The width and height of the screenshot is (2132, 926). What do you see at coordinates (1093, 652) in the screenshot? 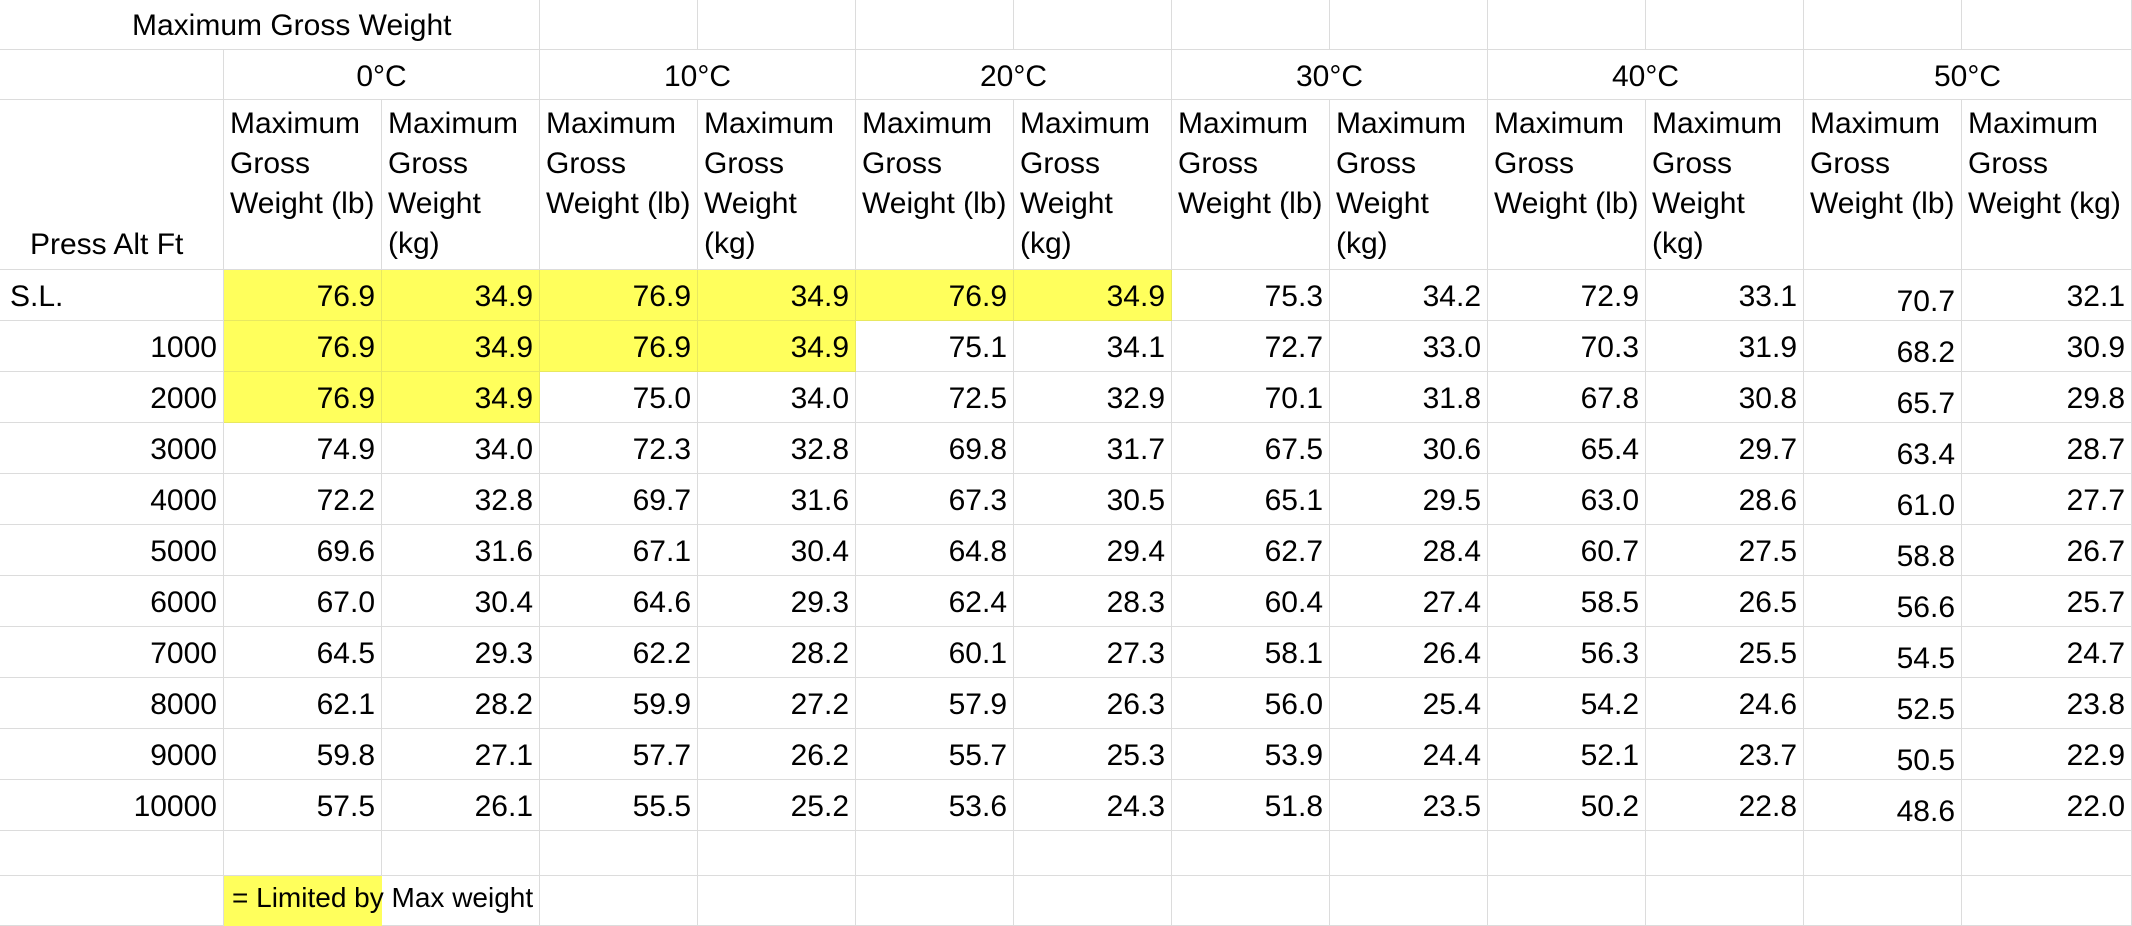
I see `data-cell: 27.3` at bounding box center [1093, 652].